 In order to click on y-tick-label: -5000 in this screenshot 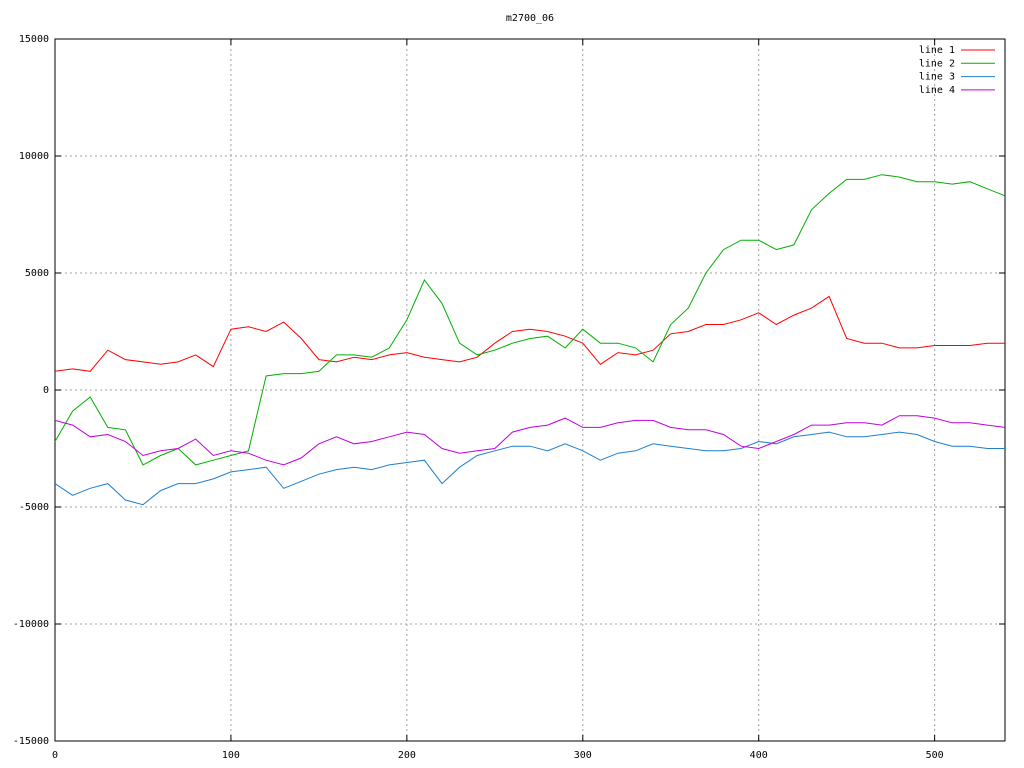, I will do `click(34, 507)`.